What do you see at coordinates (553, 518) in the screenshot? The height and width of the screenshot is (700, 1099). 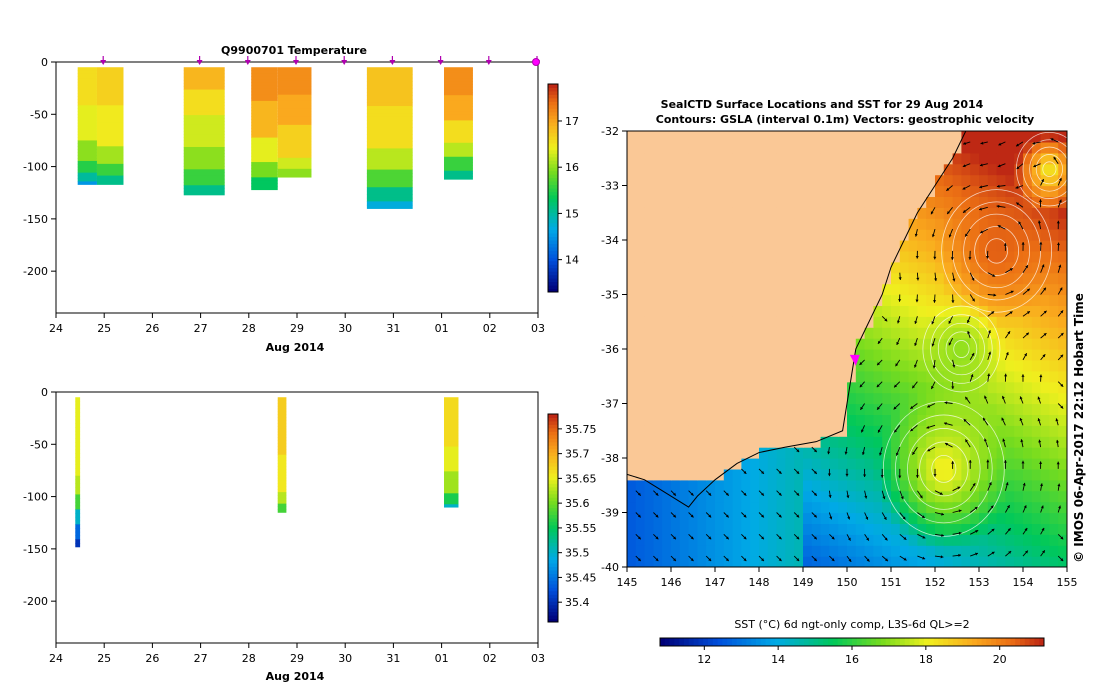 I see `colorbar-frame` at bounding box center [553, 518].